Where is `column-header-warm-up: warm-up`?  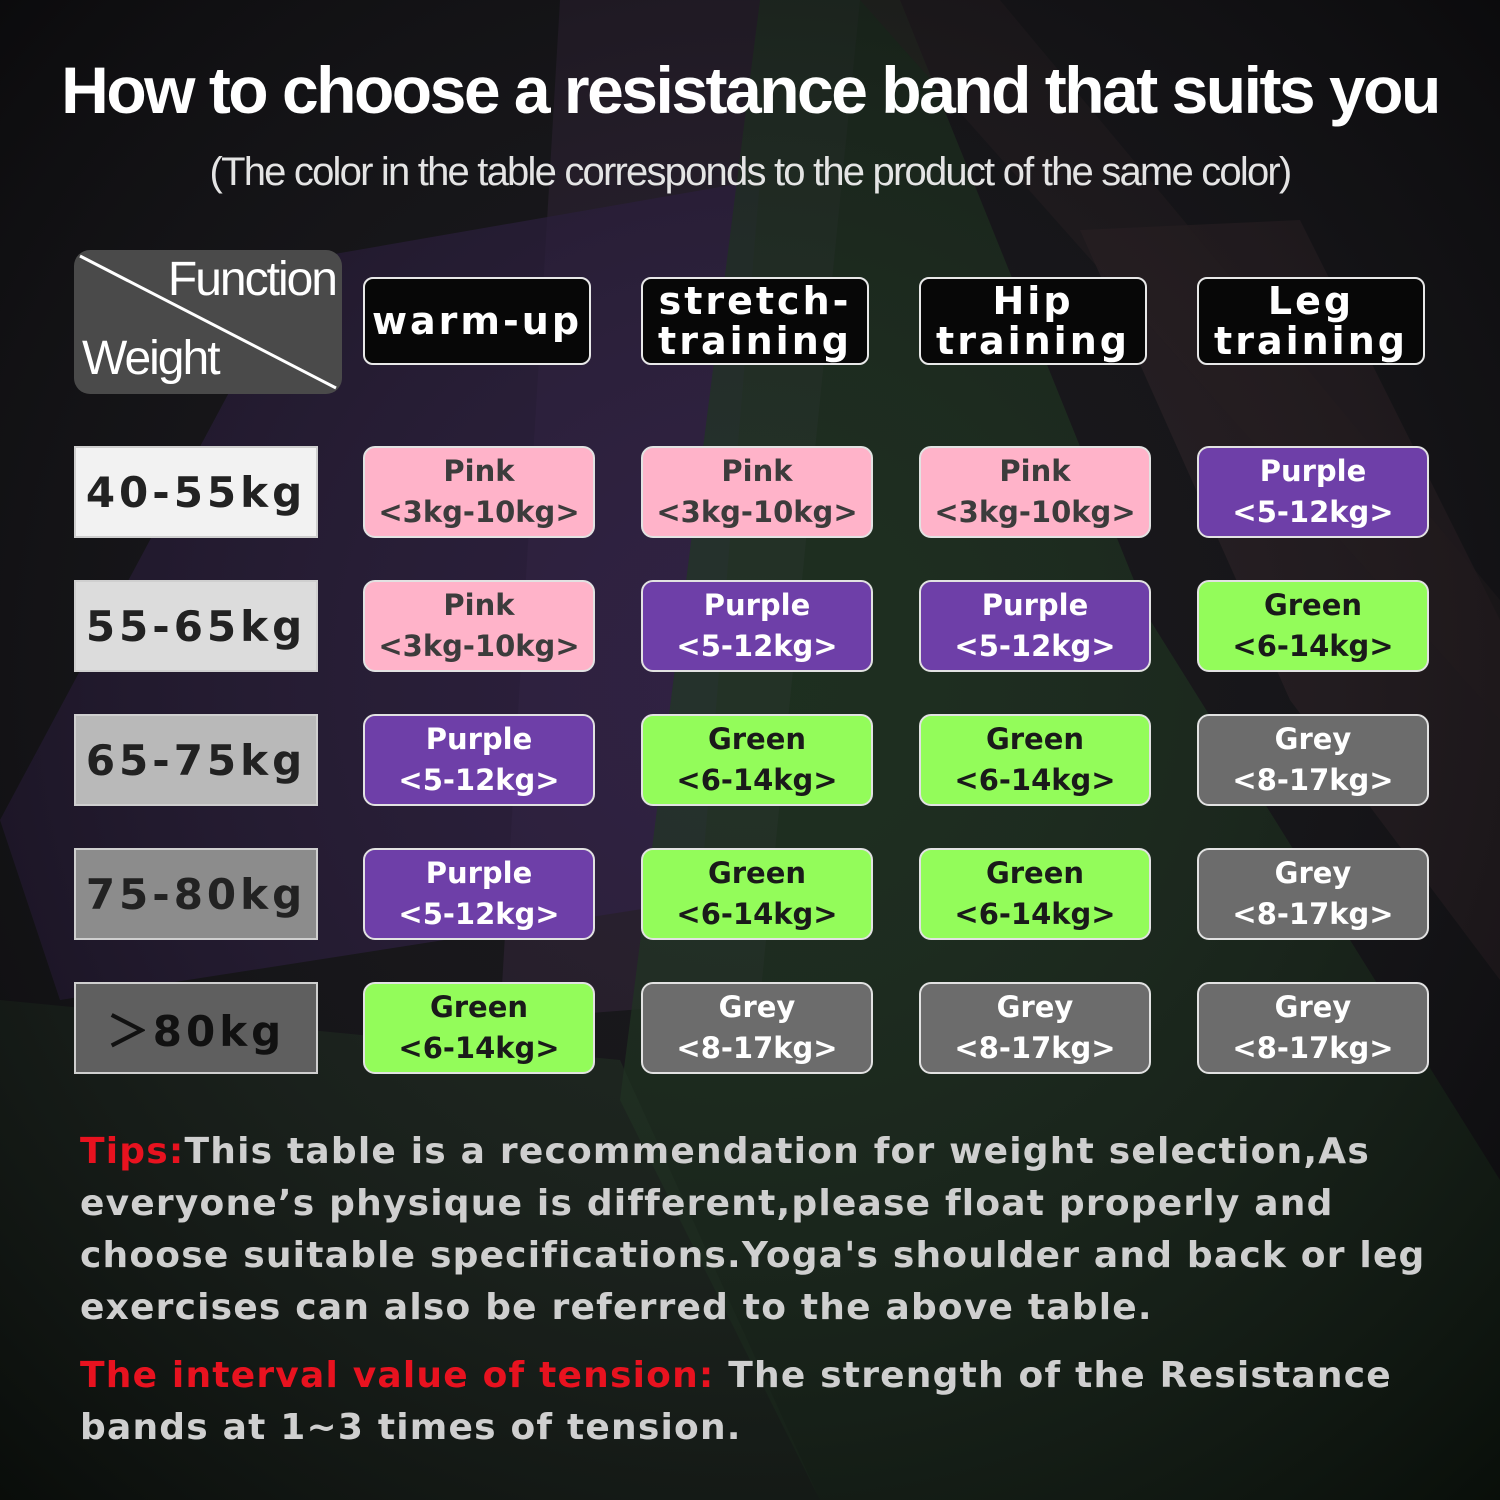
column-header-warm-up: warm-up is located at coordinates (477, 321).